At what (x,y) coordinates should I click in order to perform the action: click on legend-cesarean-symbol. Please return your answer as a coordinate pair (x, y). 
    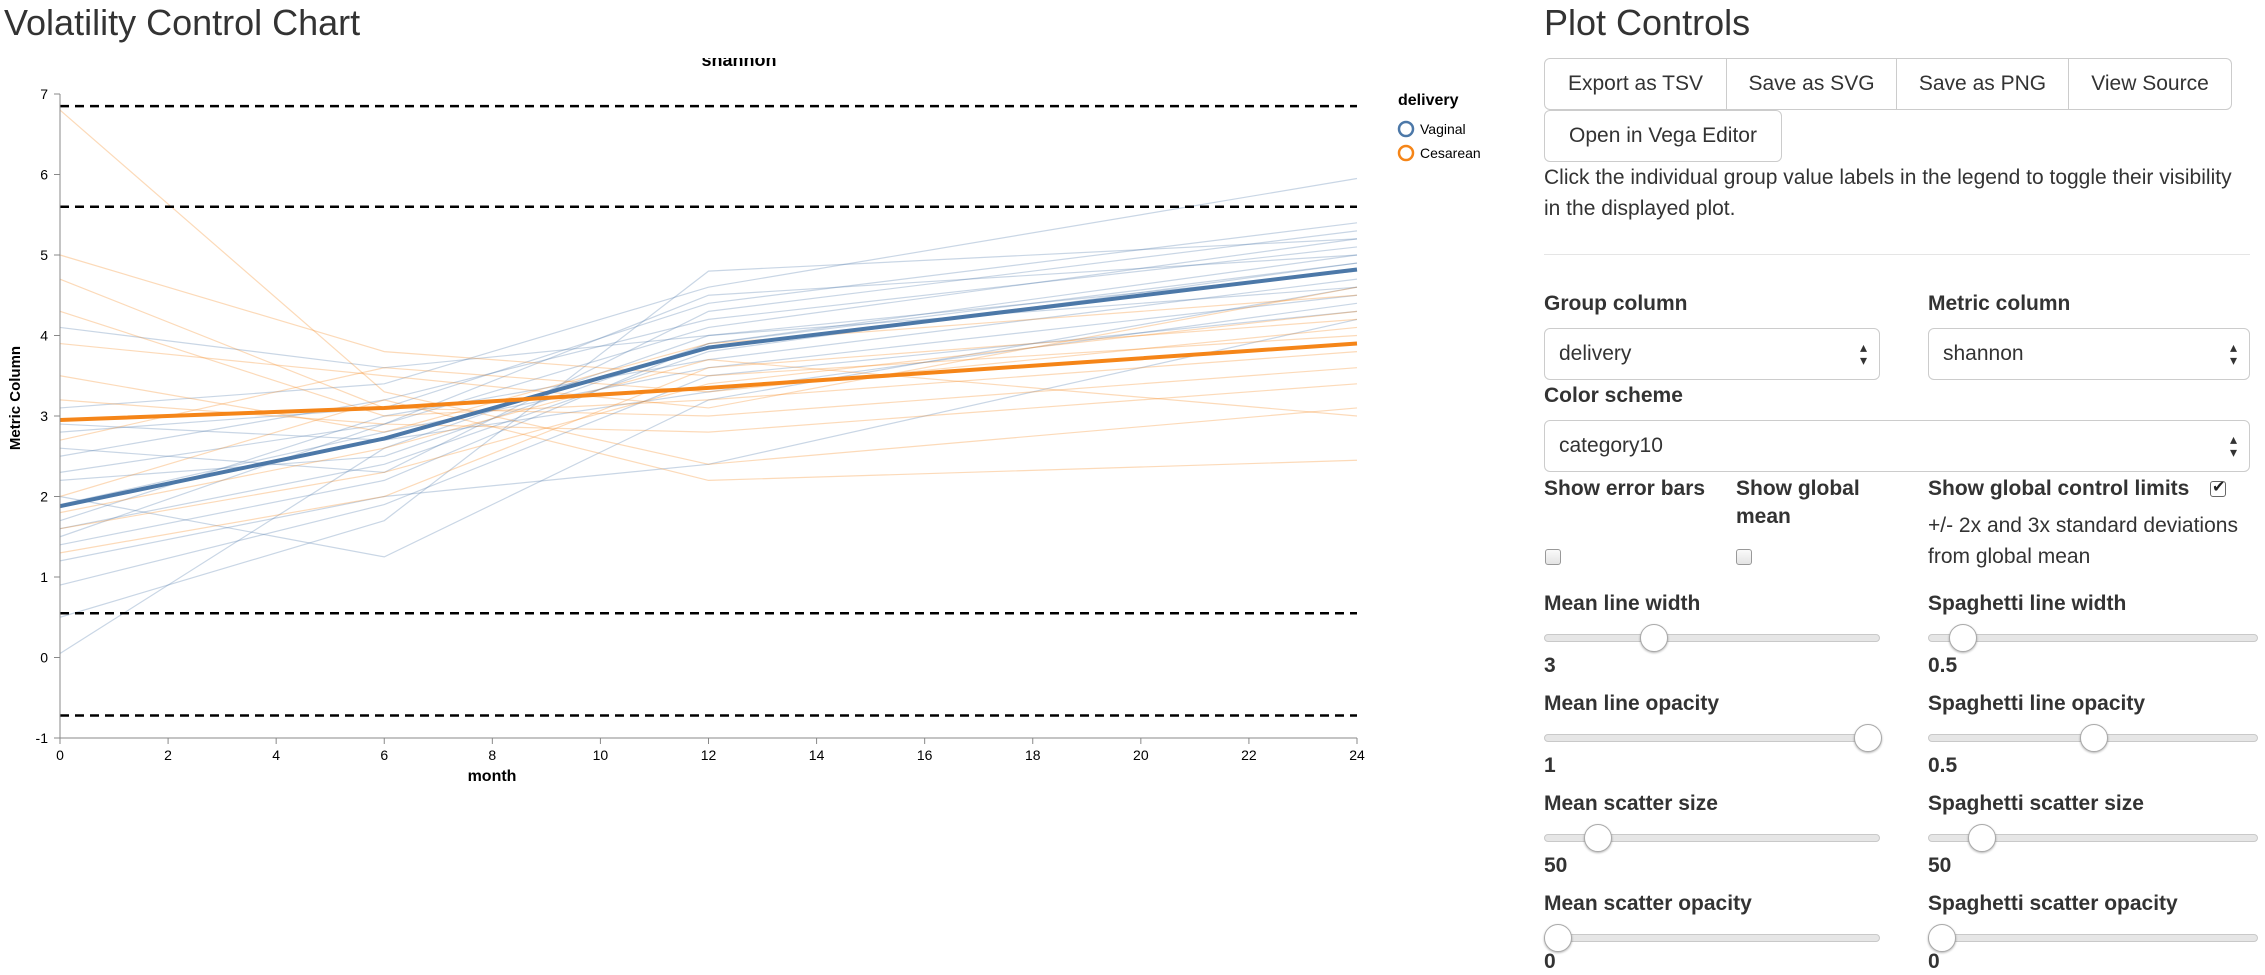
    Looking at the image, I should click on (1406, 153).